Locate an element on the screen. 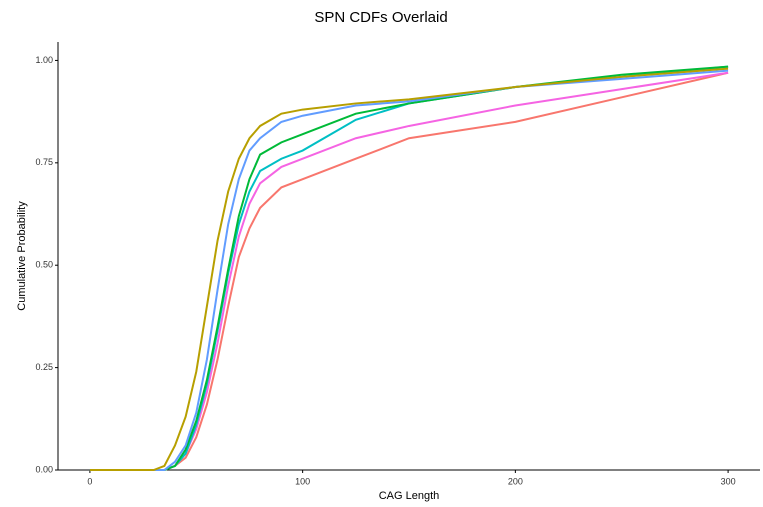  x-axis-title: CAG Length is located at coordinates (409, 496).